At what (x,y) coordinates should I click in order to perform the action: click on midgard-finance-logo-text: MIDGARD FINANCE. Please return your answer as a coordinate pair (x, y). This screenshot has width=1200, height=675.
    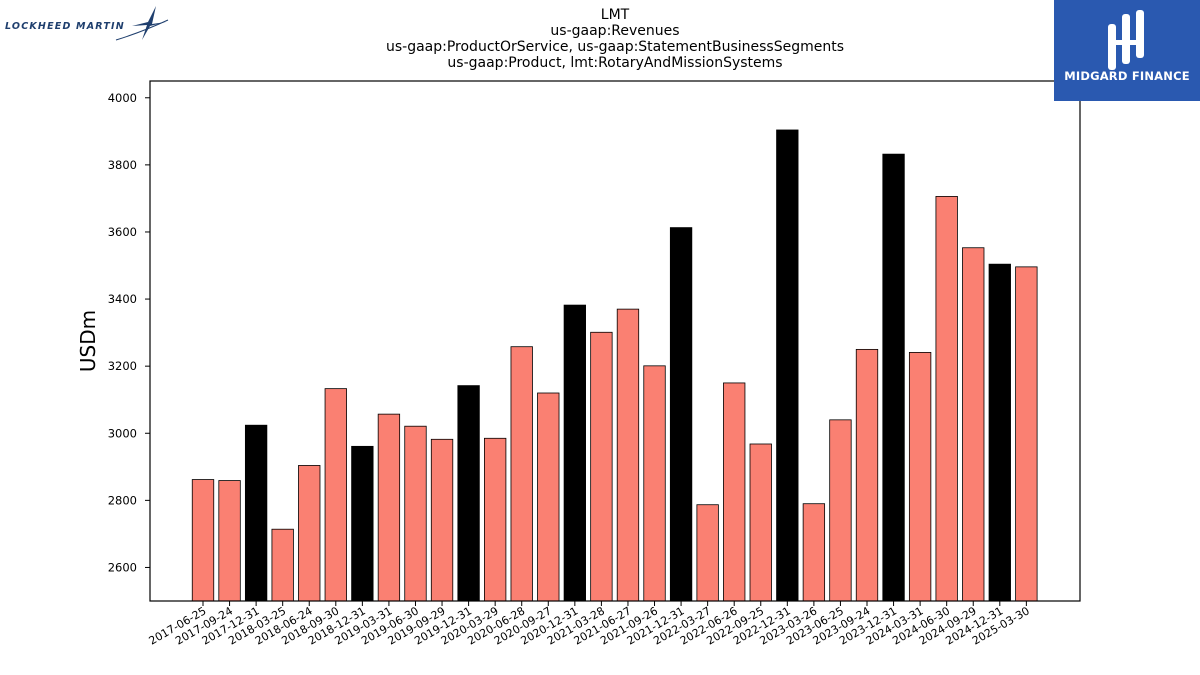
    Looking at the image, I should click on (1127, 76).